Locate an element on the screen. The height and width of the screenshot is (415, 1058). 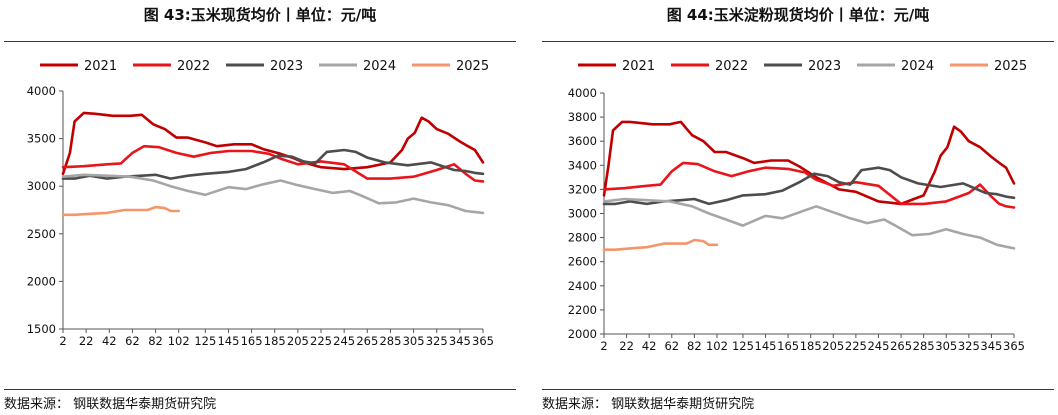
y-tick-label: 2200 is located at coordinates (582, 310).